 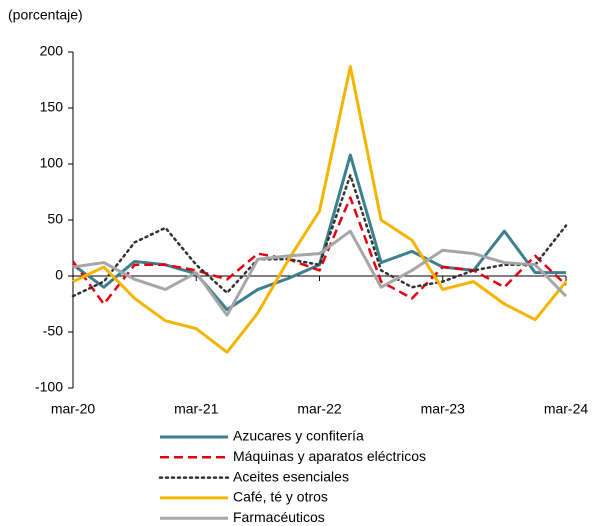 I want to click on legend-label: Farmacéuticos, so click(x=279, y=517).